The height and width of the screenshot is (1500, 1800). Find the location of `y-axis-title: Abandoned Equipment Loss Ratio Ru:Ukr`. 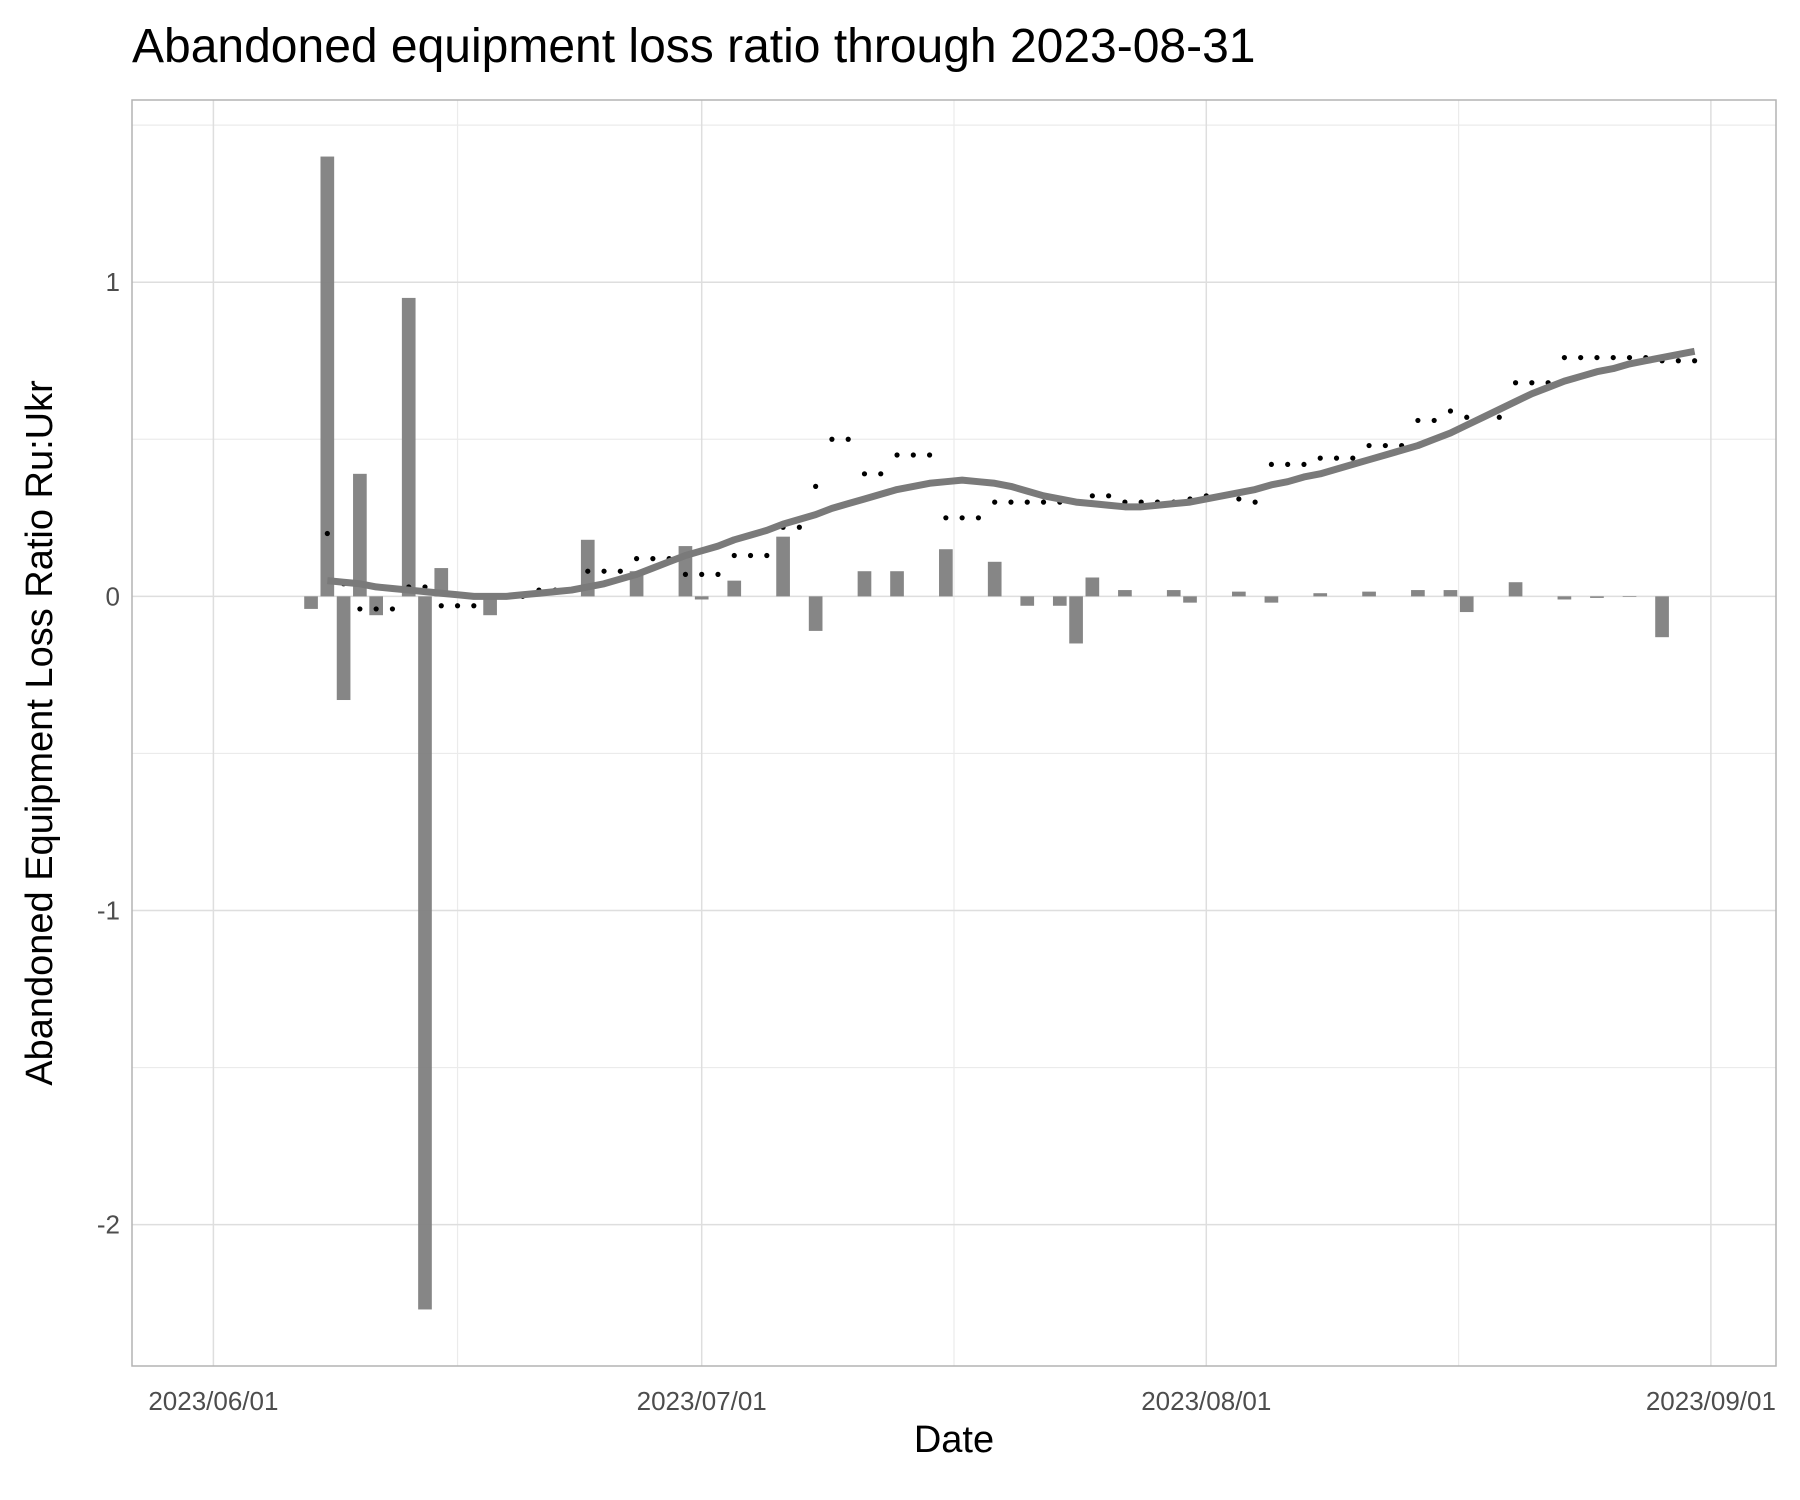

y-axis-title: Abandoned Equipment Loss Ratio Ru:Ukr is located at coordinates (40, 733).